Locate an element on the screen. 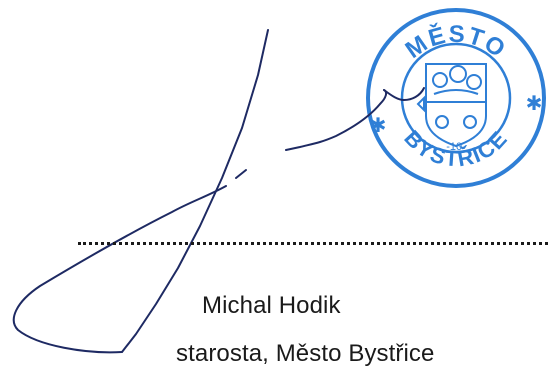 This screenshot has height=376, width=551. signatory-name: Michal Hodik is located at coordinates (271, 305).